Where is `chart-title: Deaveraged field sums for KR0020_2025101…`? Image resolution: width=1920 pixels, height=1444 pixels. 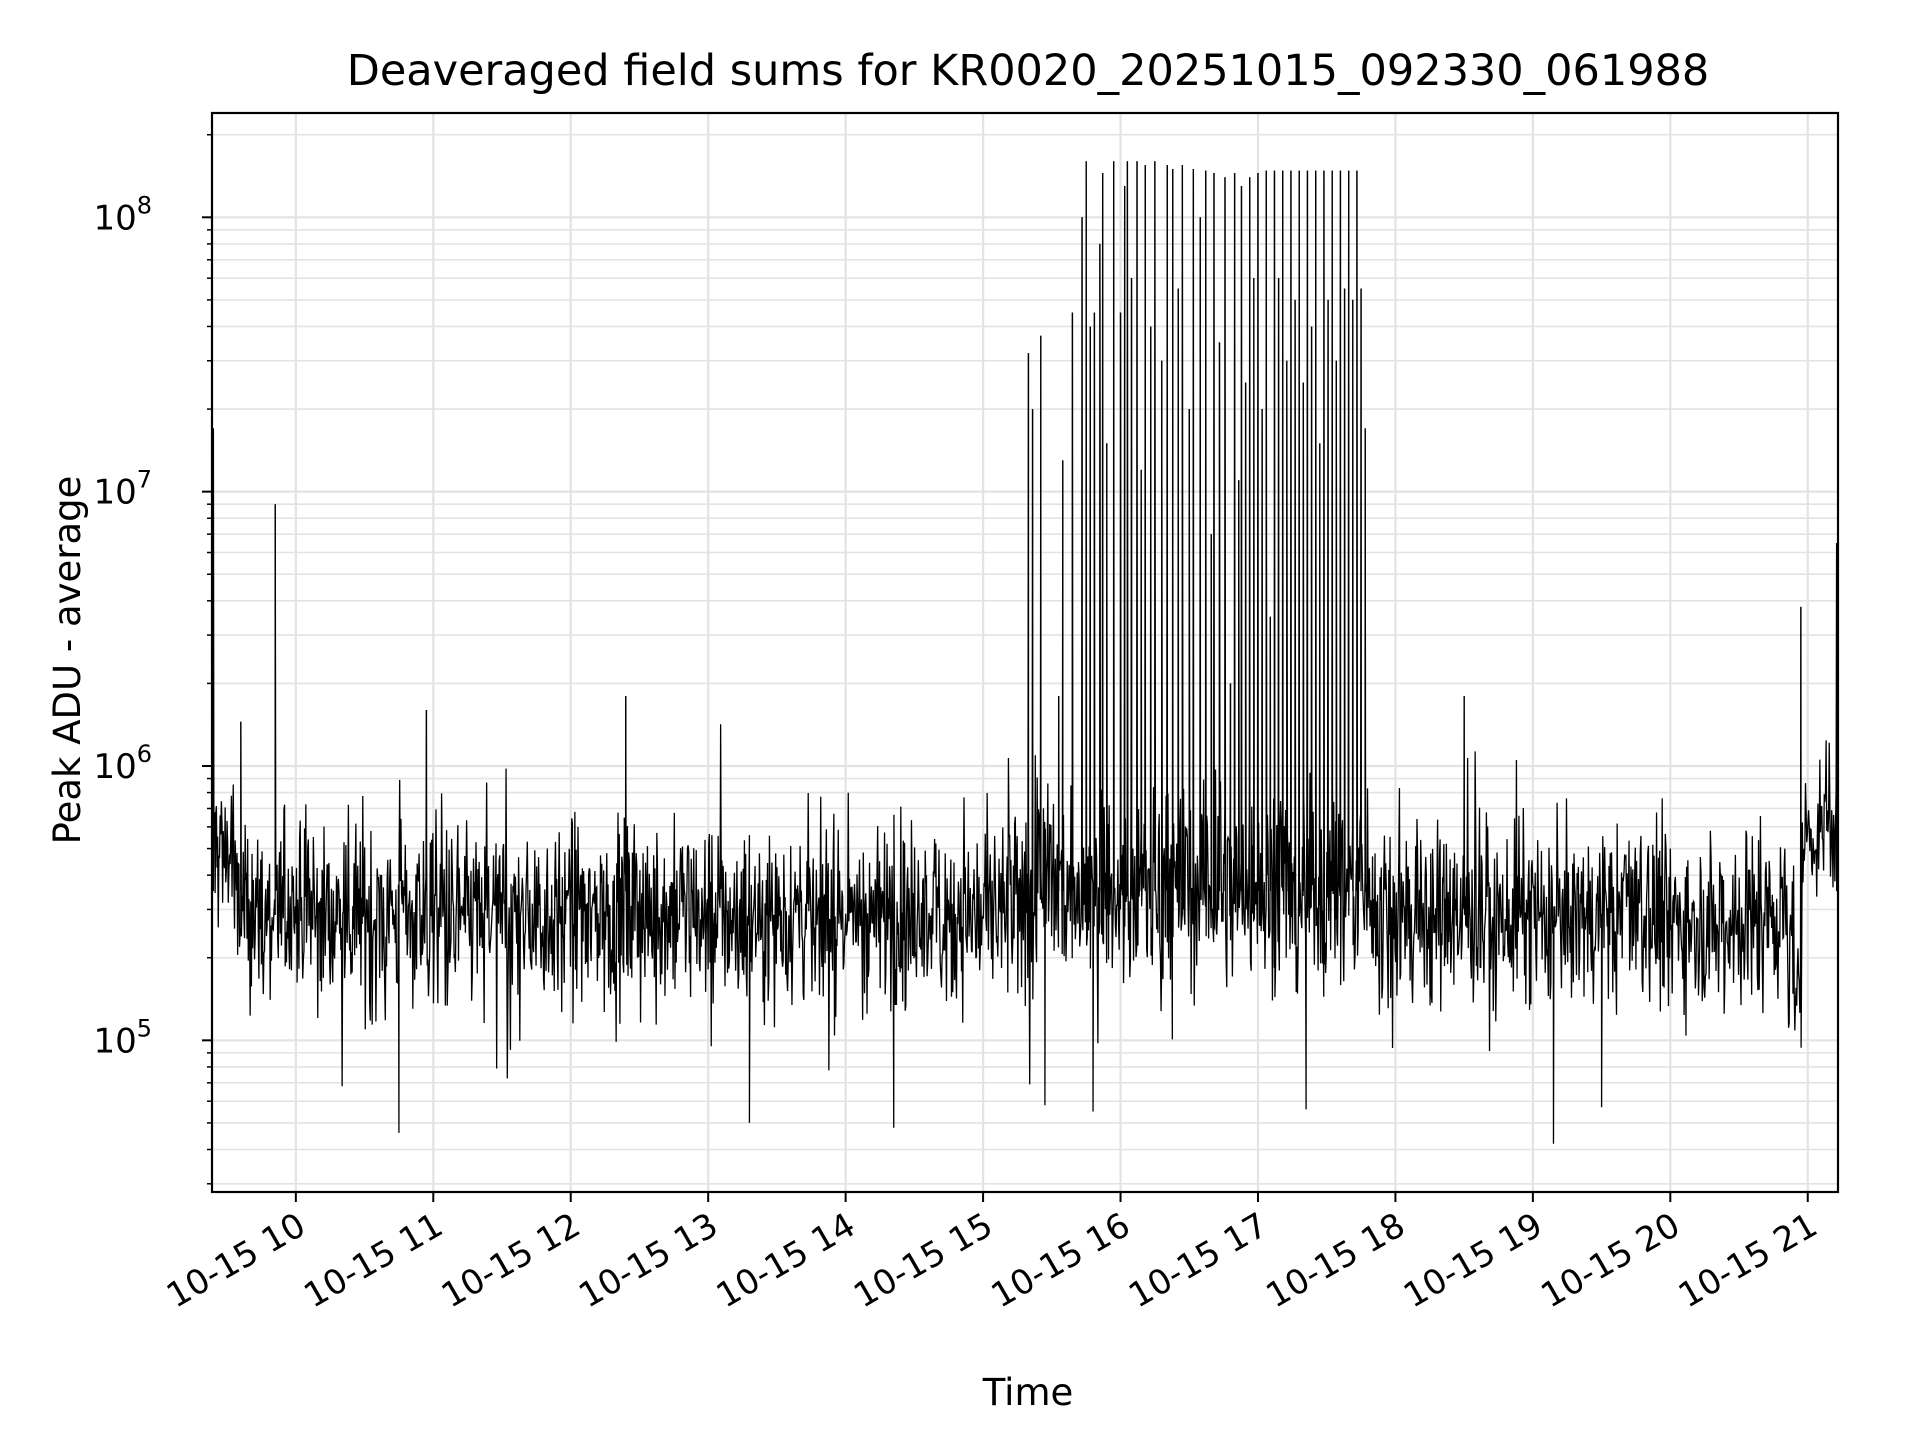
chart-title: Deaveraged field sums for KR0020_2025101… is located at coordinates (1028, 71).